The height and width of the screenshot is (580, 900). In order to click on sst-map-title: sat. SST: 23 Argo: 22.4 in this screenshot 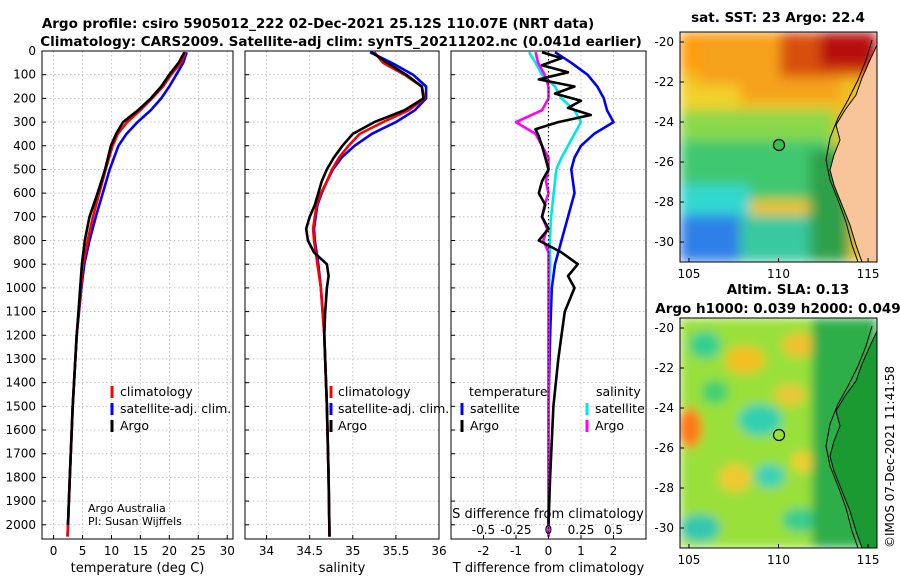, I will do `click(778, 18)`.